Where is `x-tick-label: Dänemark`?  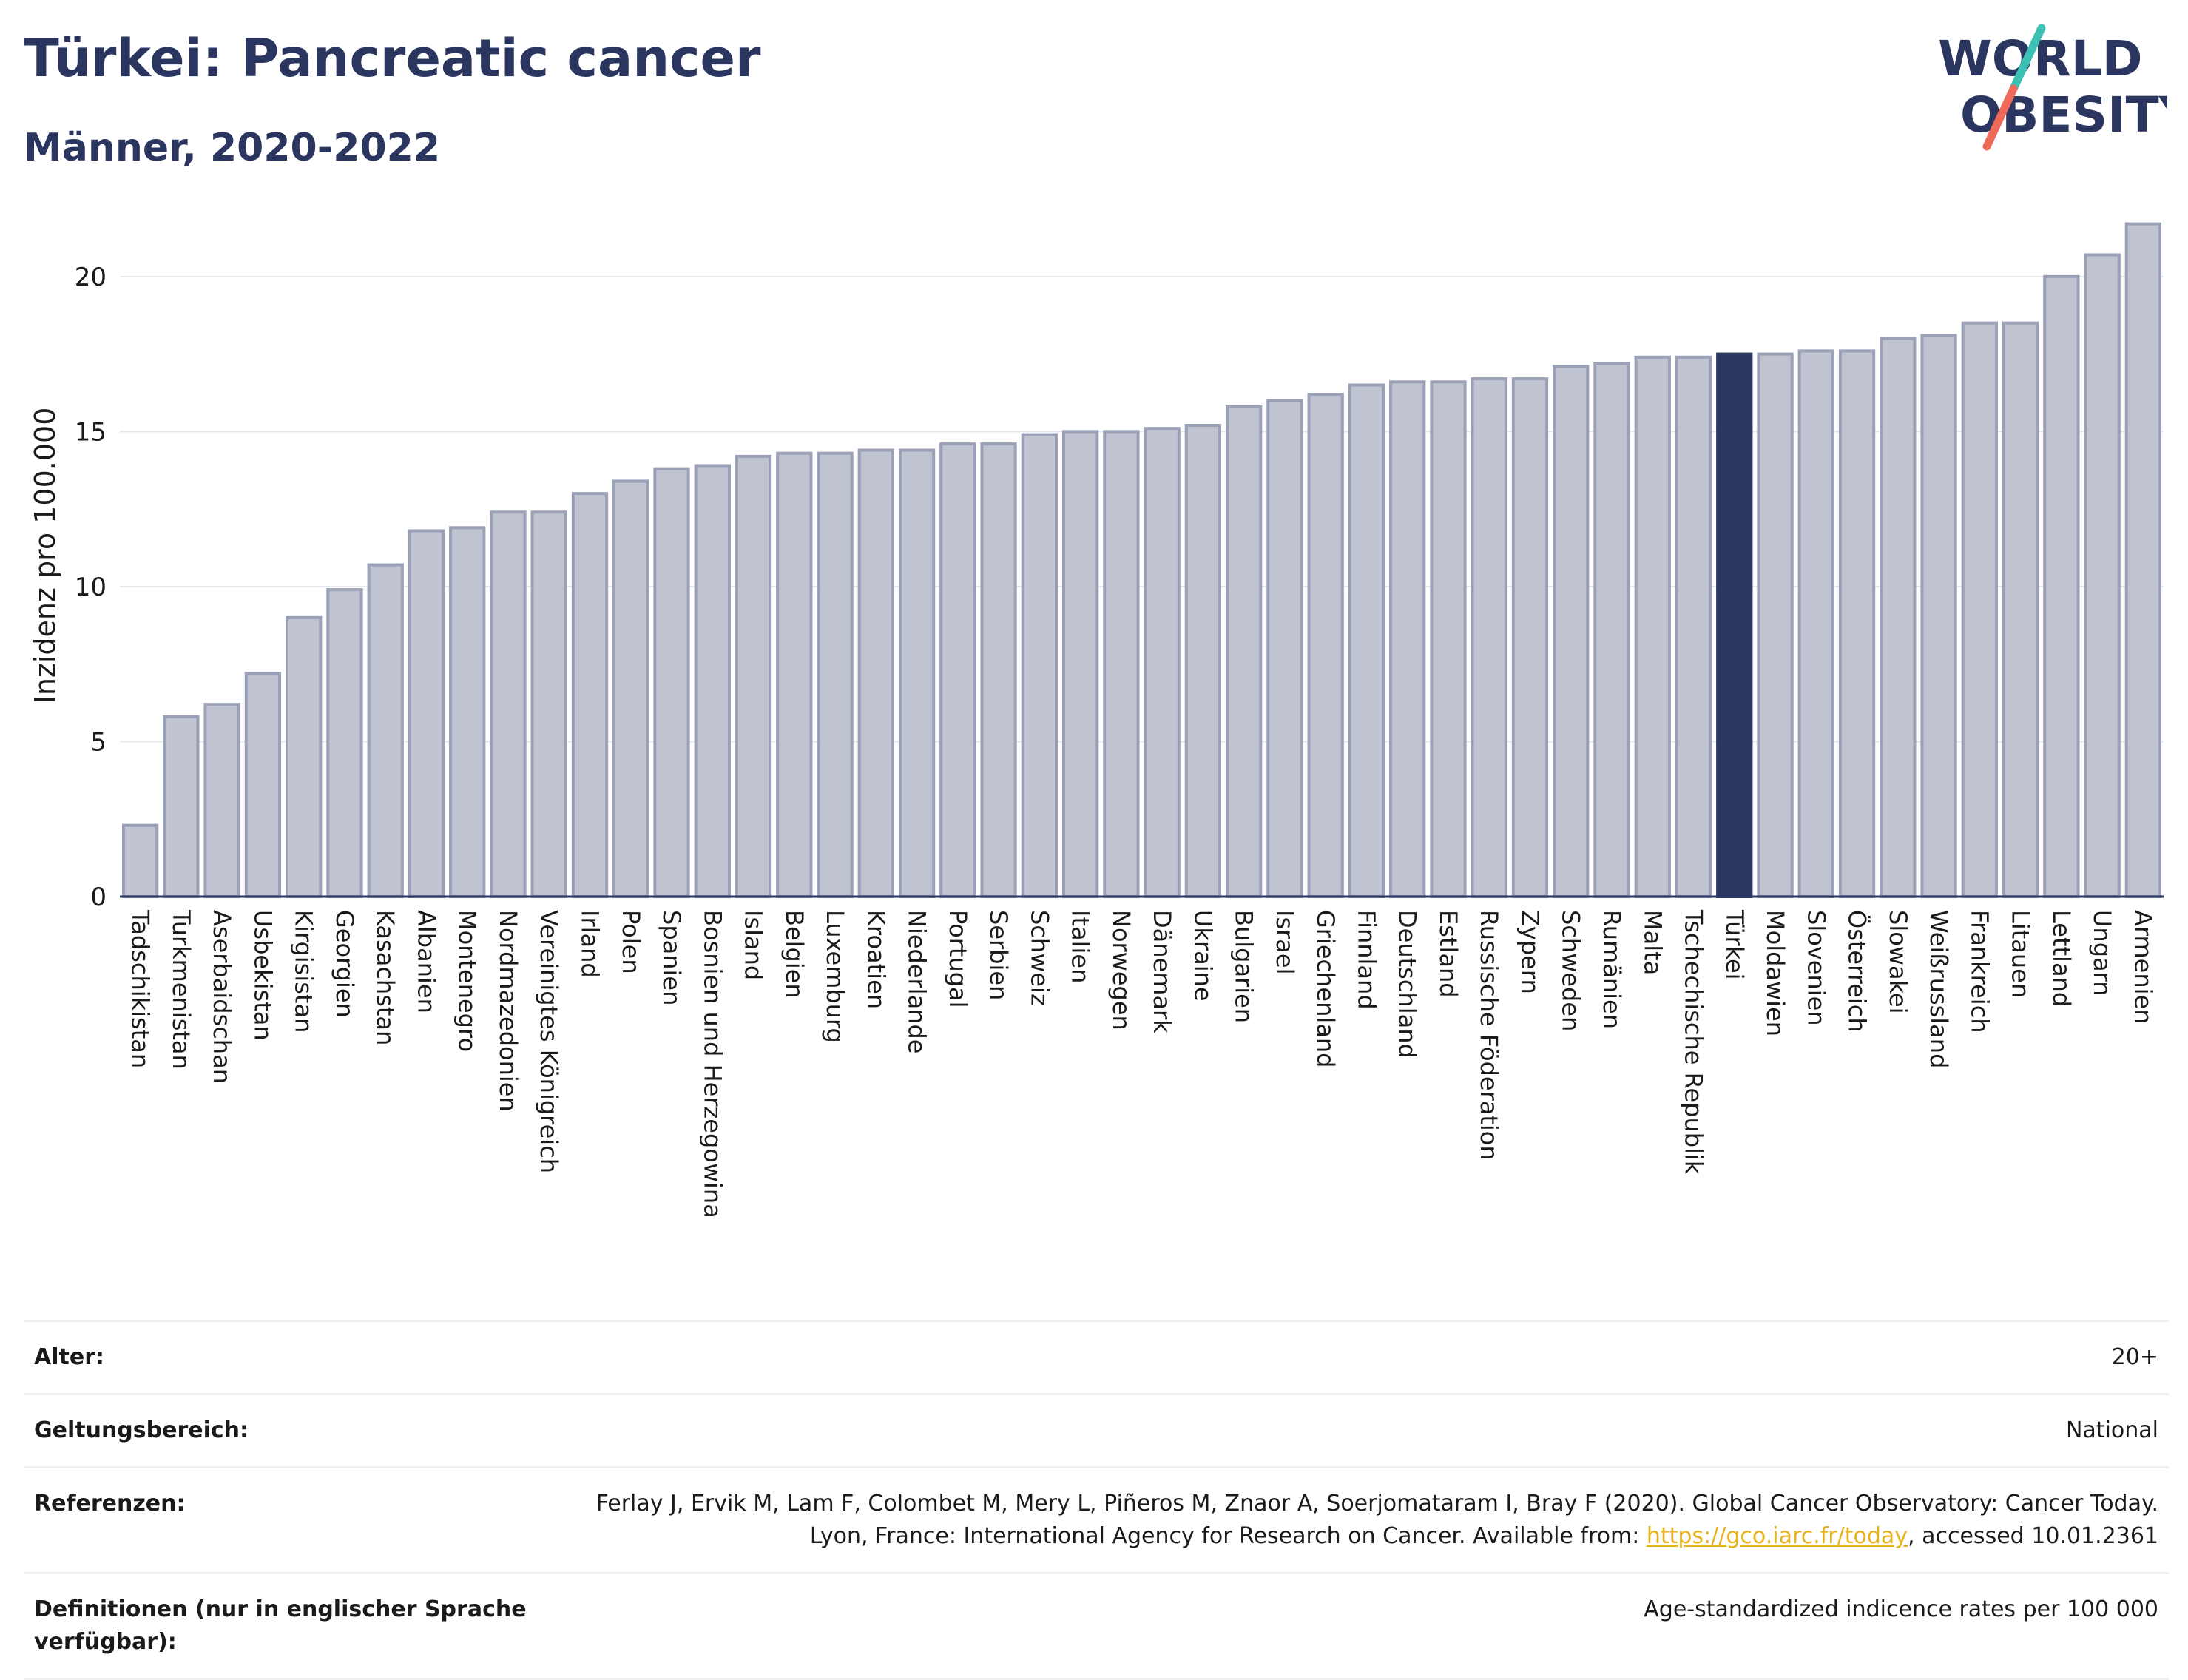
x-tick-label: Dänemark is located at coordinates (1162, 972).